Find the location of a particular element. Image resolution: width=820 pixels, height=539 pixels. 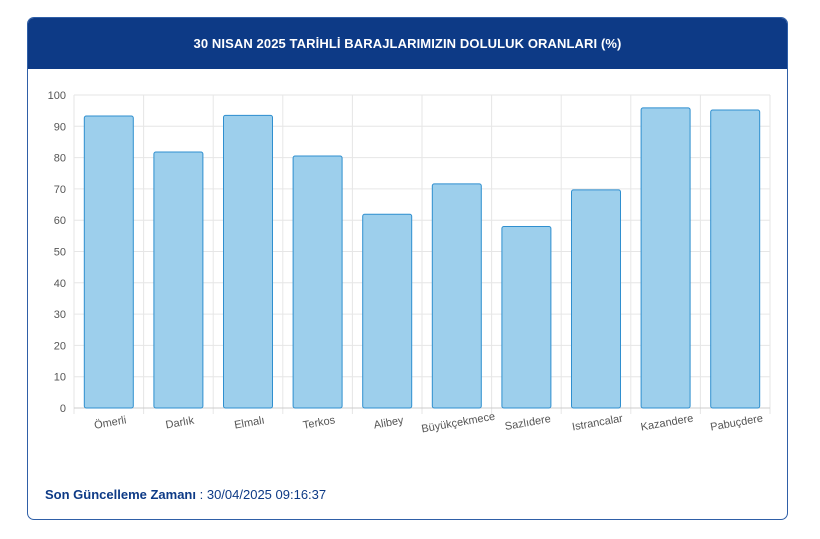

bar-sazlıdere is located at coordinates (526, 317).